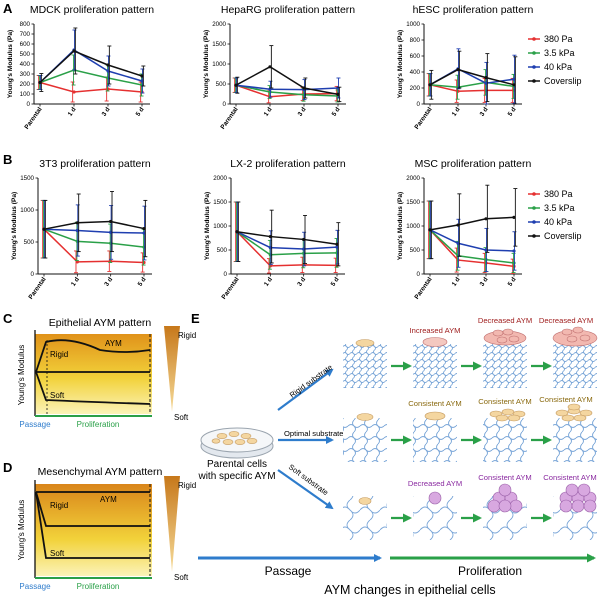 The width and height of the screenshot is (600, 605). What do you see at coordinates (435, 483) in the screenshot?
I see `row3-caption-1: Decreased AYM` at bounding box center [435, 483].